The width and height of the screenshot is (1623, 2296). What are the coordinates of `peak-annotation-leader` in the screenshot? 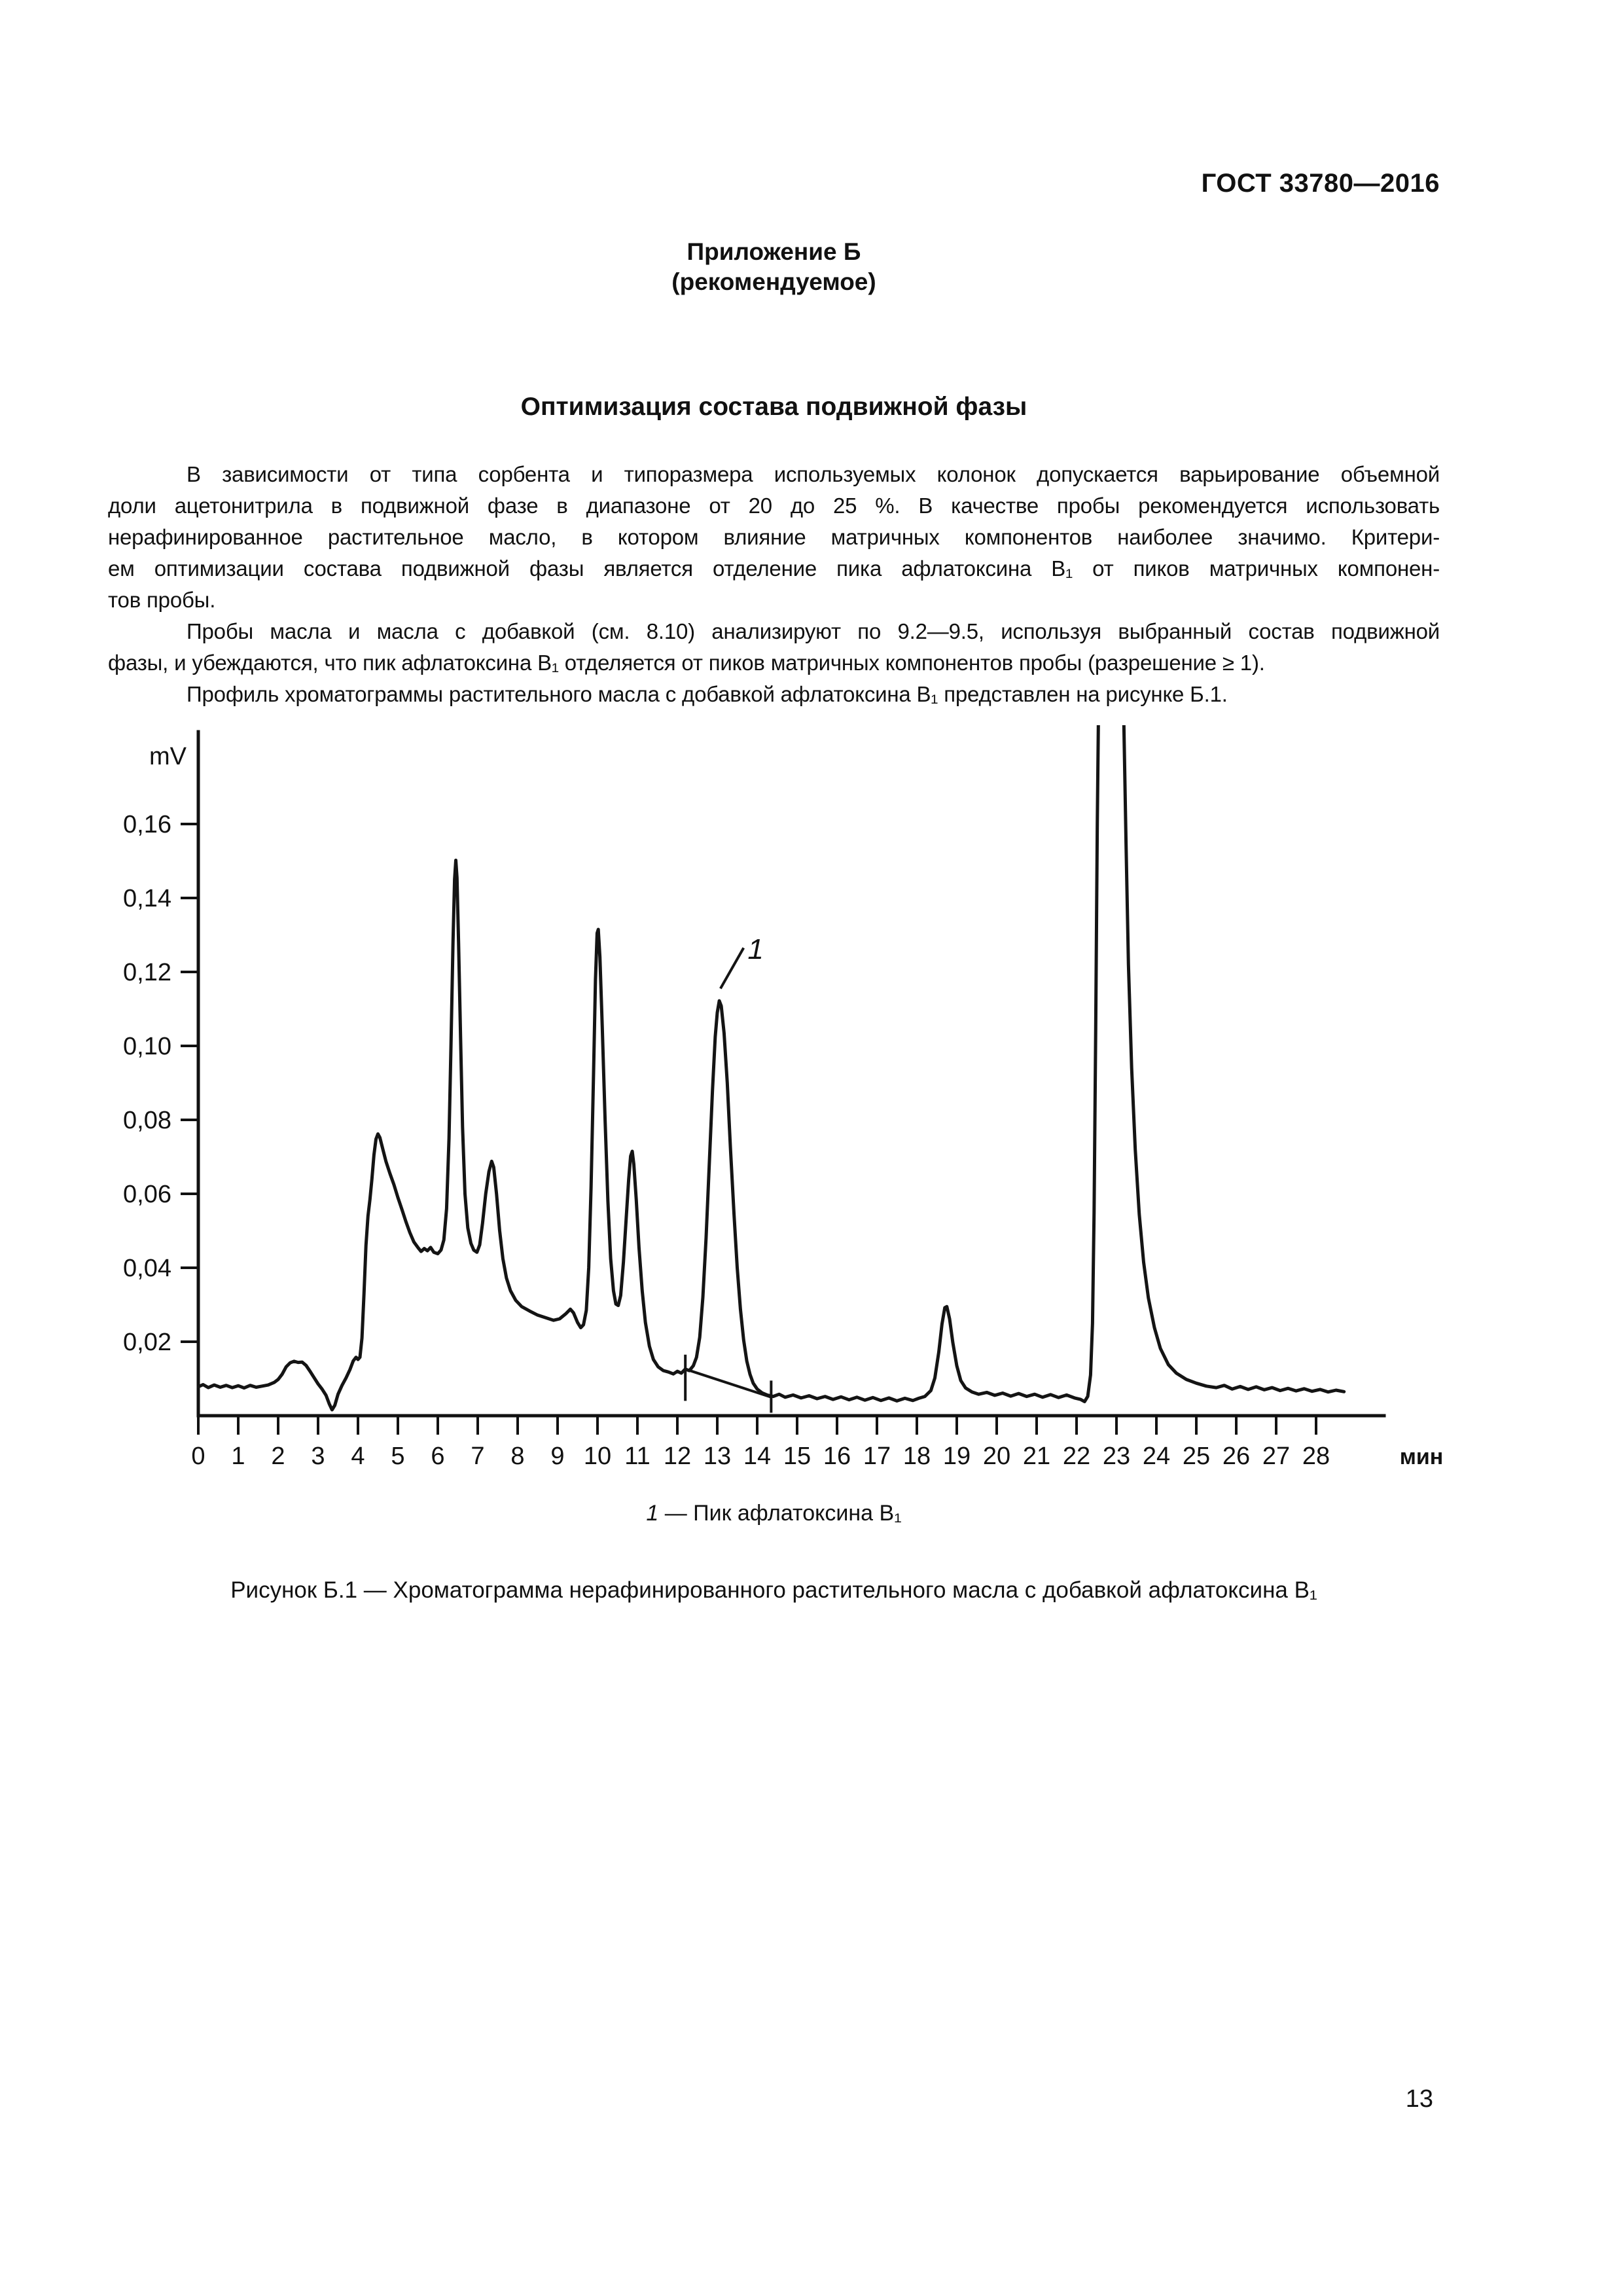 It's located at (732, 969).